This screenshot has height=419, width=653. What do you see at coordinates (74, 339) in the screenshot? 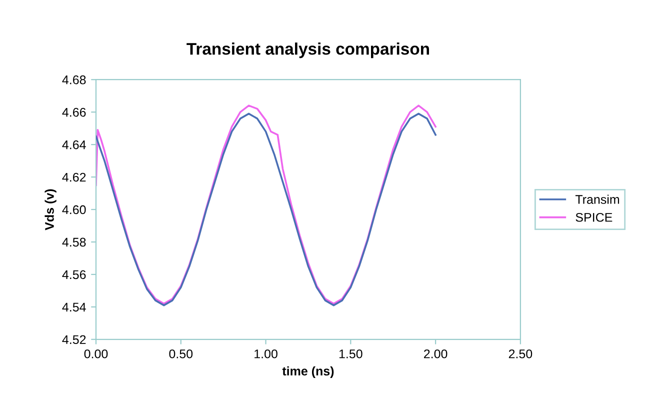
I see `y-tick-label: 4.52` at bounding box center [74, 339].